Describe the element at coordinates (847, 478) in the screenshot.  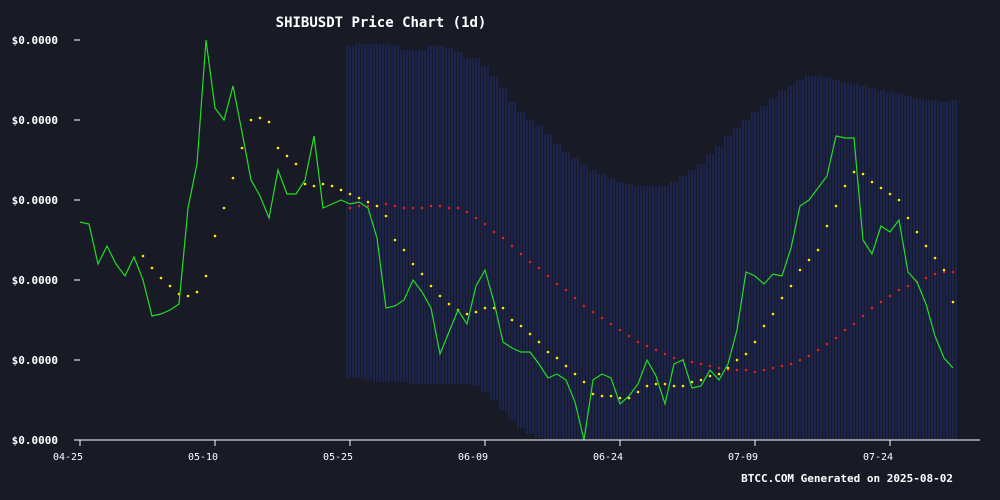
I see `footer-credit: BTCC.COM Generated on 2025-08-02` at that location.